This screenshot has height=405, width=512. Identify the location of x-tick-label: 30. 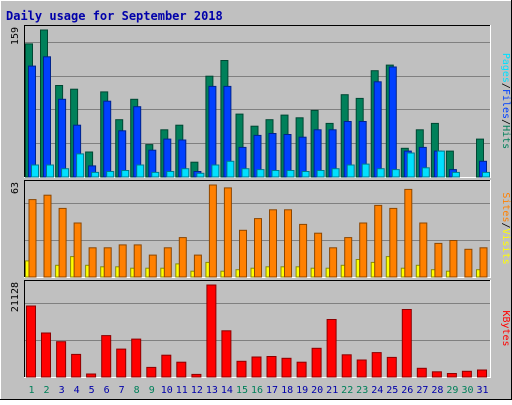
(467, 390).